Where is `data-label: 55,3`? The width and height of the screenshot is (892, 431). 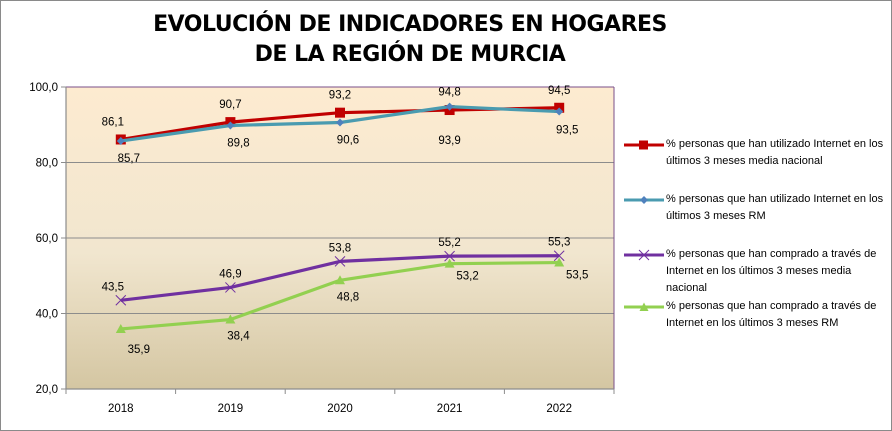
data-label: 55,3 is located at coordinates (559, 243).